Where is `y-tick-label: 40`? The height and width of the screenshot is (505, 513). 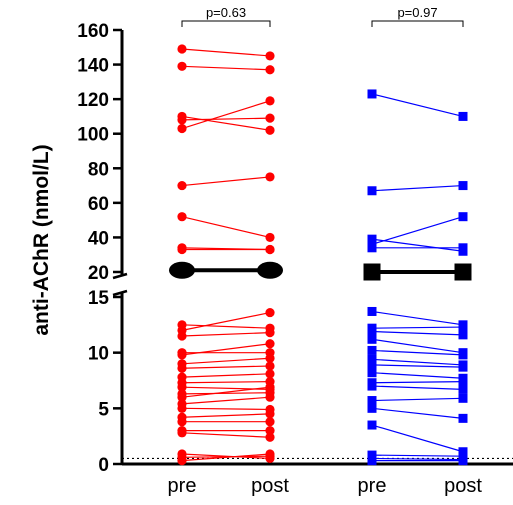 y-tick-label: 40 is located at coordinates (98, 238).